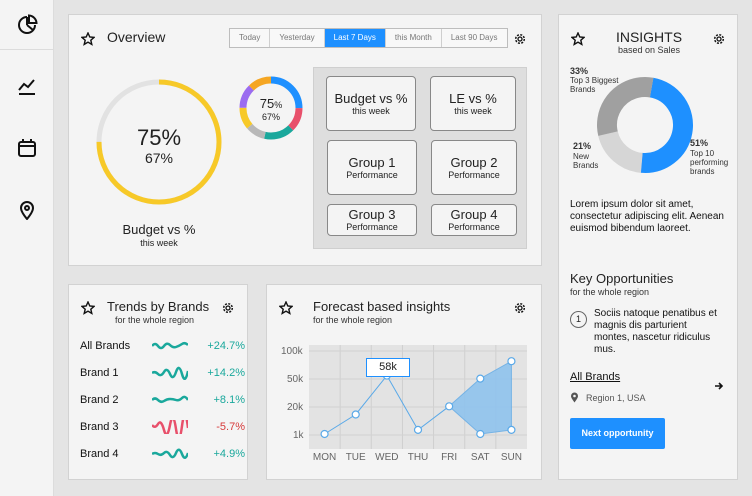  What do you see at coordinates (616, 398) in the screenshot?
I see `region-text: Region 1, USA` at bounding box center [616, 398].